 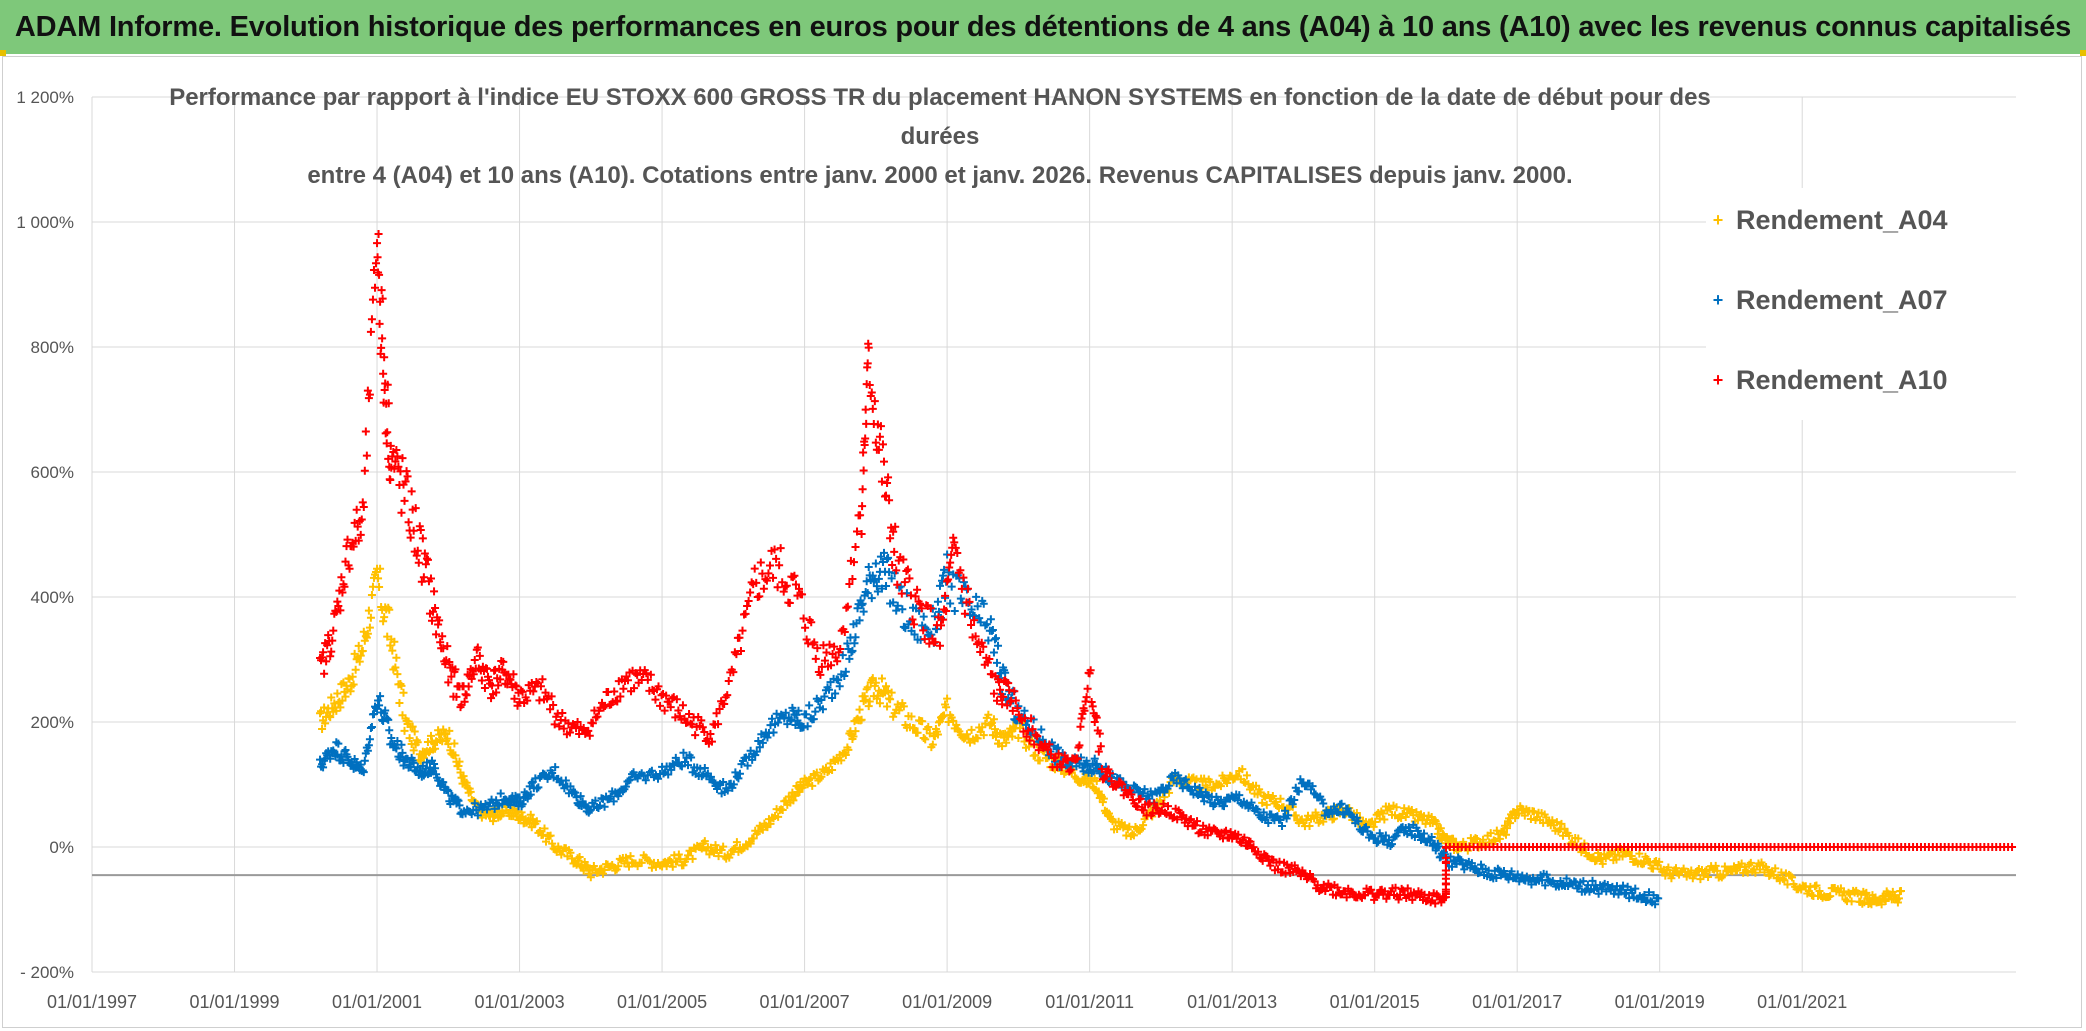 I want to click on legend-label-a04: Rendement_A04, so click(x=1842, y=219).